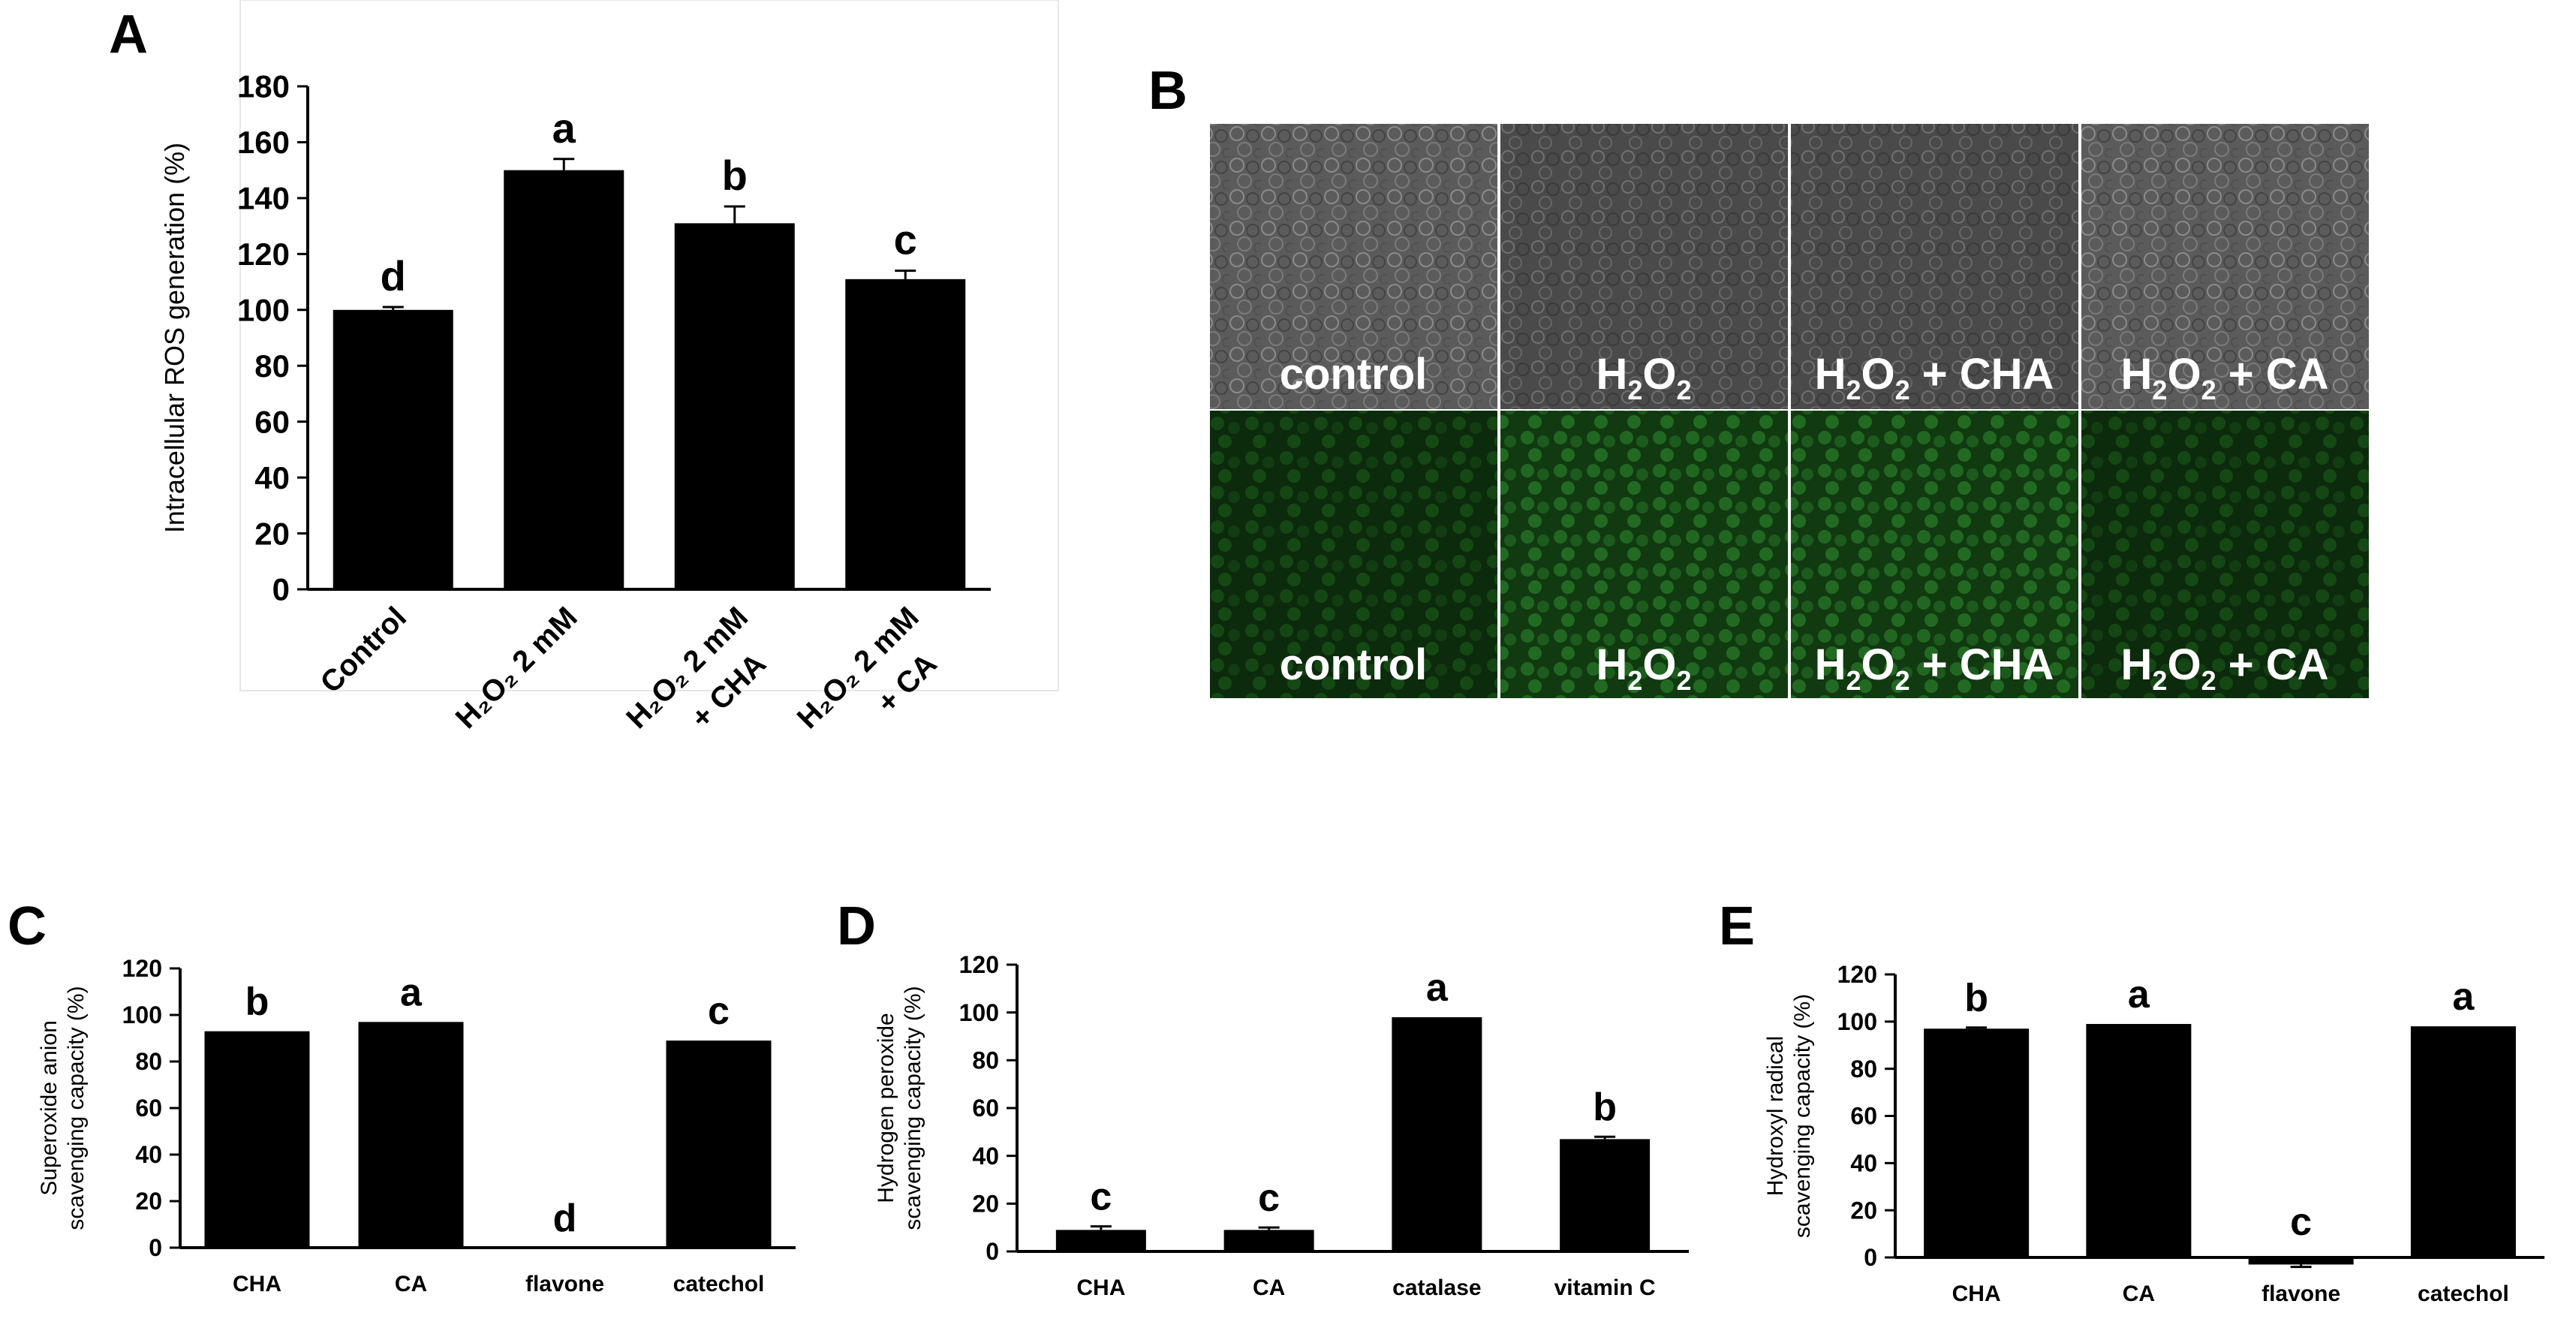 This screenshot has height=1319, width=2576. What do you see at coordinates (1775, 1116) in the screenshot?
I see `y-axis-label: Hydroxyl radical` at bounding box center [1775, 1116].